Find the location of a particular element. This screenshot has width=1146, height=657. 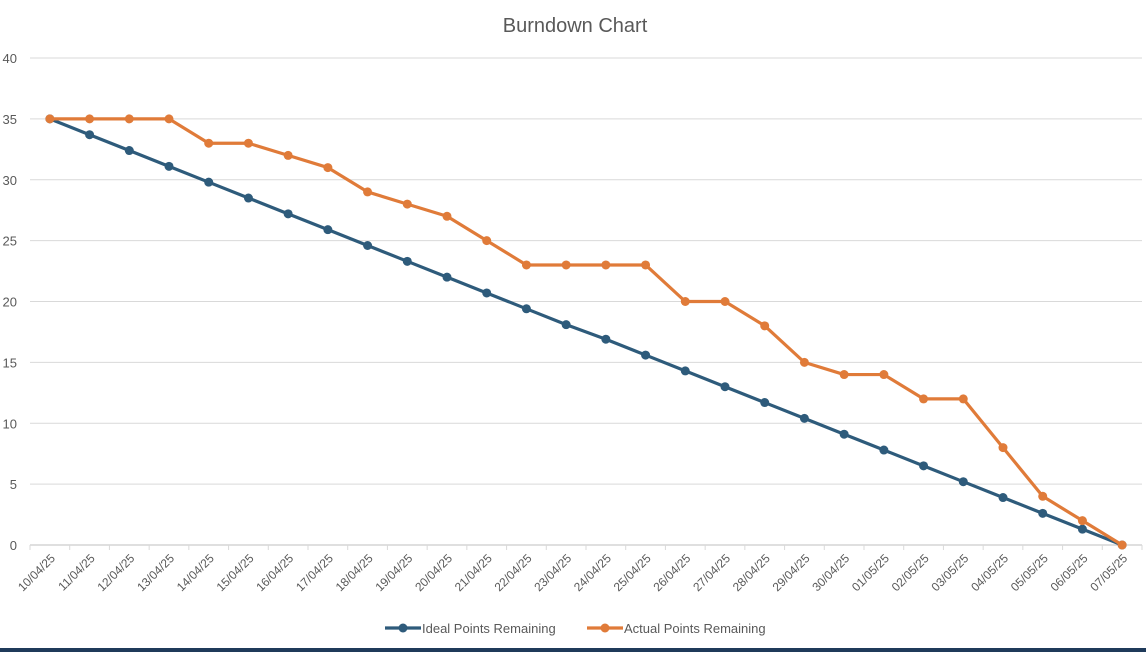

x-tick-label: 17/04/25 is located at coordinates (314, 572).